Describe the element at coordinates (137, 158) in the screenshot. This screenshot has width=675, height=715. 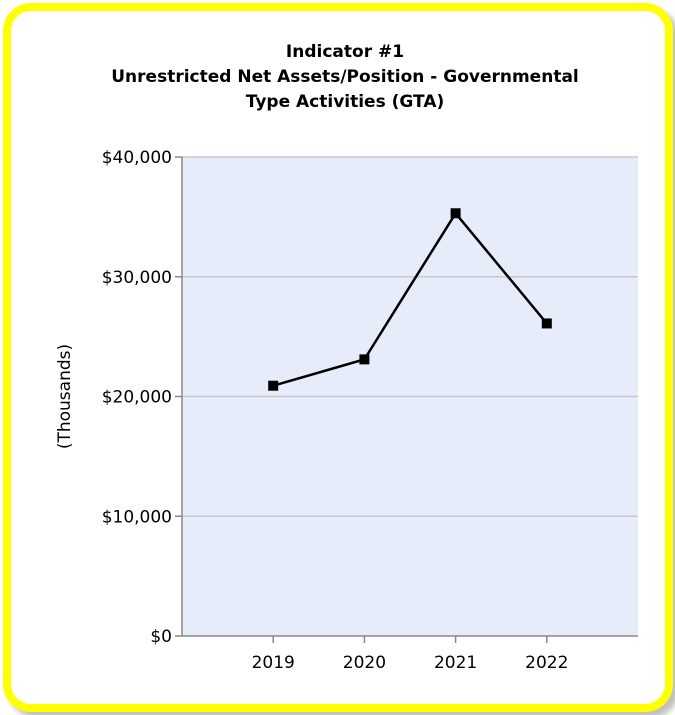
I see `y-tick-label: $40,000` at that location.